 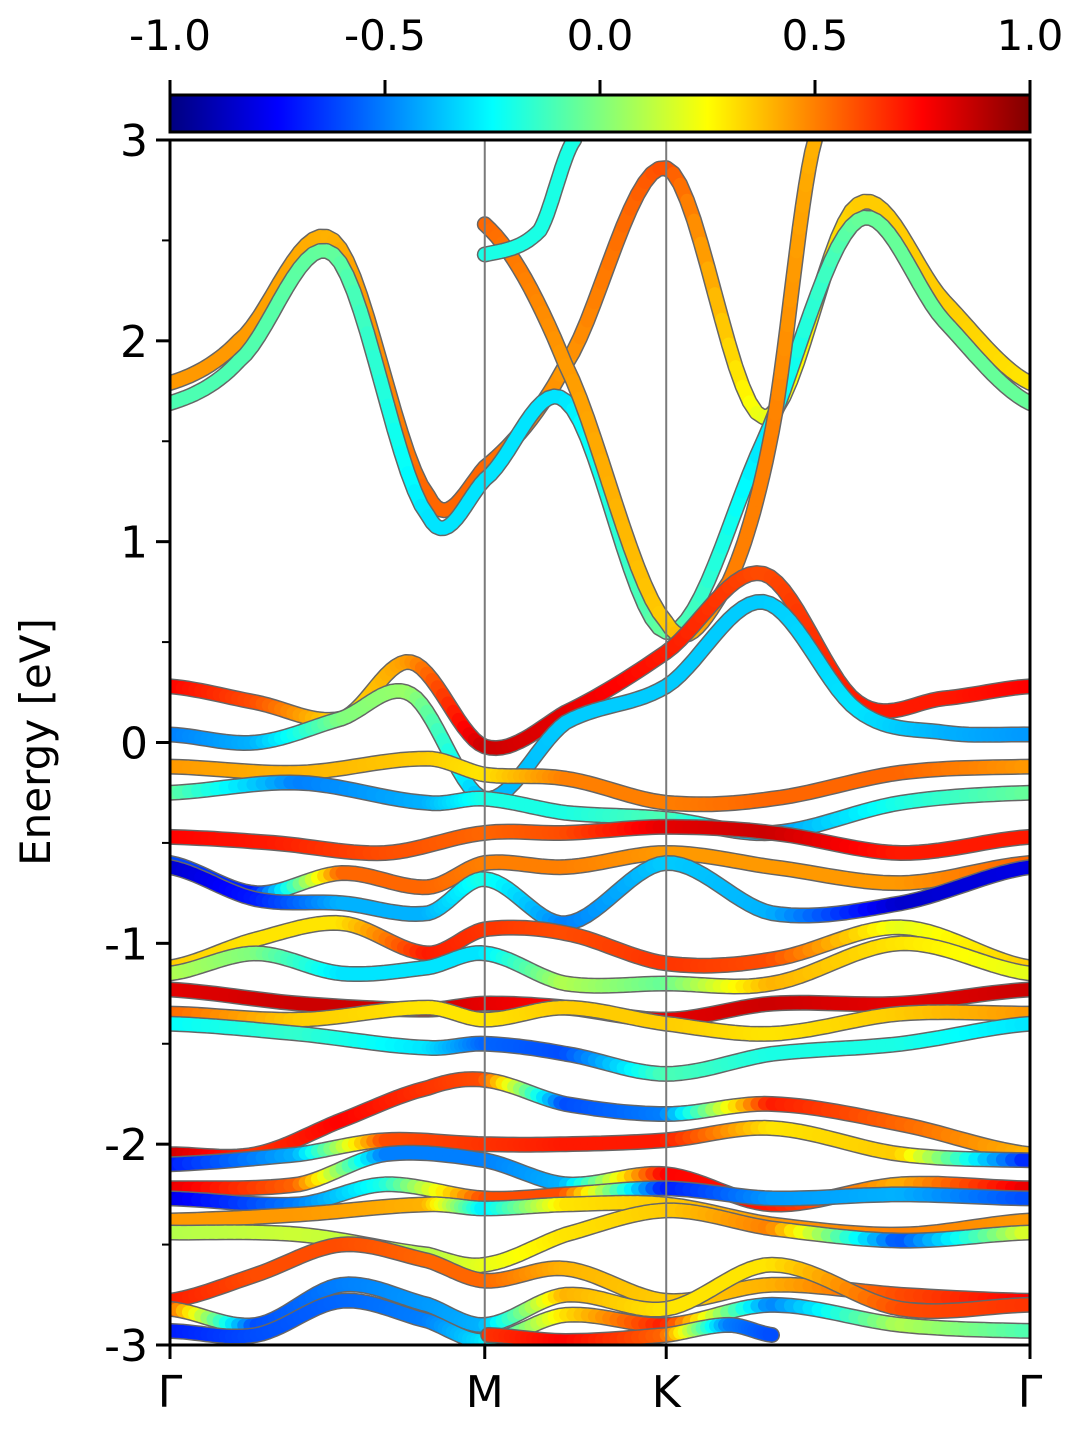 I want to click on x-tick-label: K, so click(x=667, y=1392).